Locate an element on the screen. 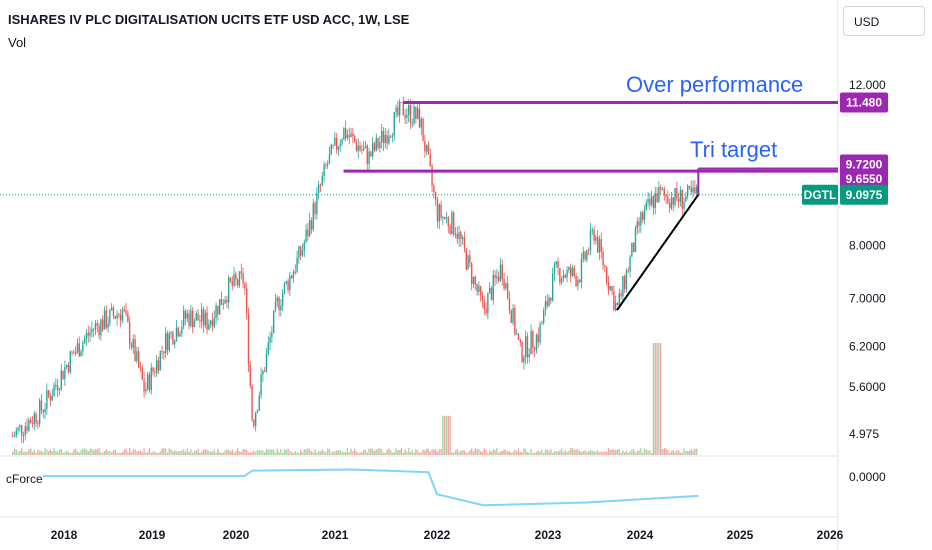 The height and width of the screenshot is (550, 932). price-badge-label: 11.480 is located at coordinates (864, 103).